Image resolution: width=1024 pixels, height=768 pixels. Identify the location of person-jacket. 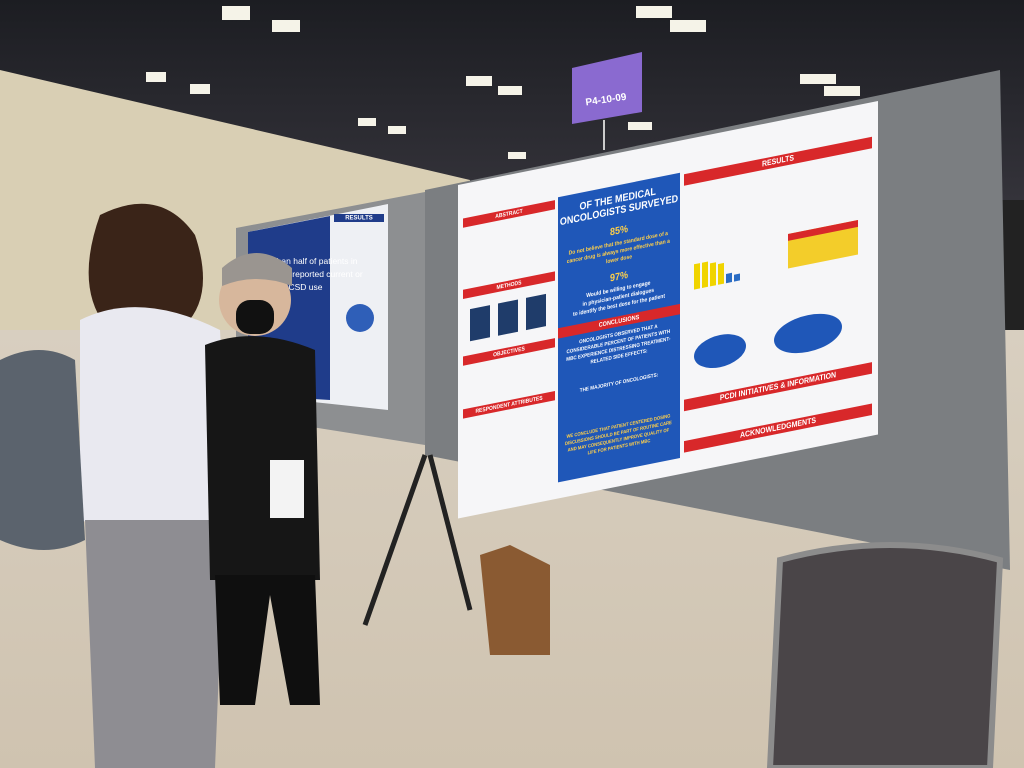
(262, 458).